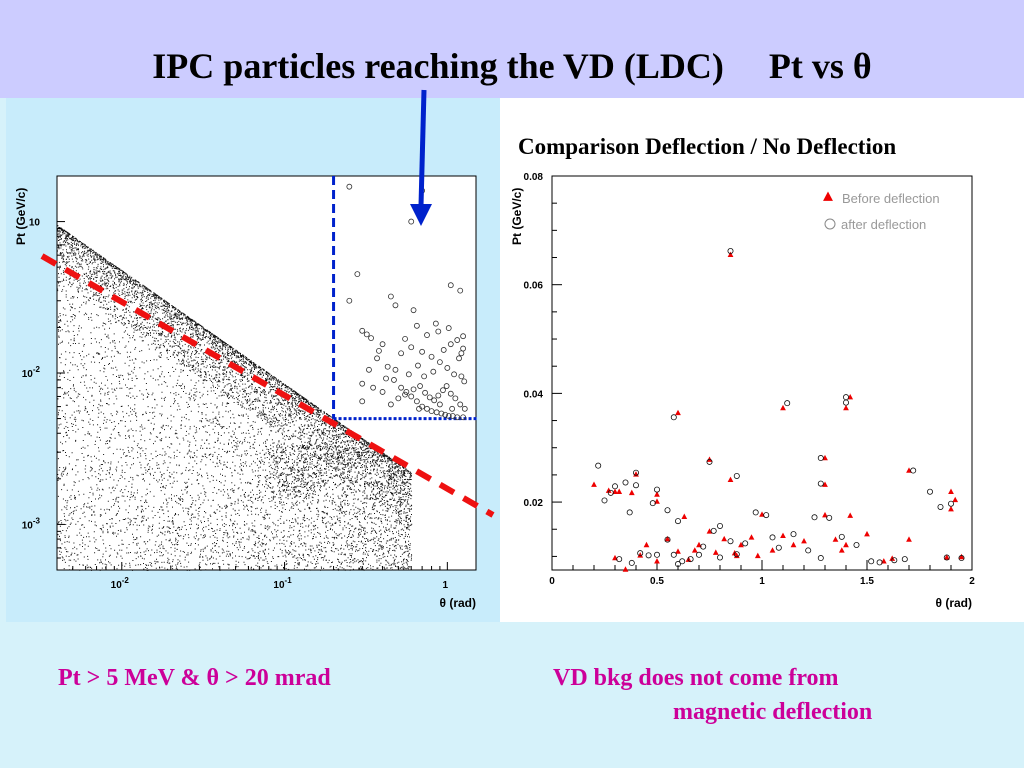 The width and height of the screenshot is (1024, 768). I want to click on x-tick-label: 1, so click(446, 585).